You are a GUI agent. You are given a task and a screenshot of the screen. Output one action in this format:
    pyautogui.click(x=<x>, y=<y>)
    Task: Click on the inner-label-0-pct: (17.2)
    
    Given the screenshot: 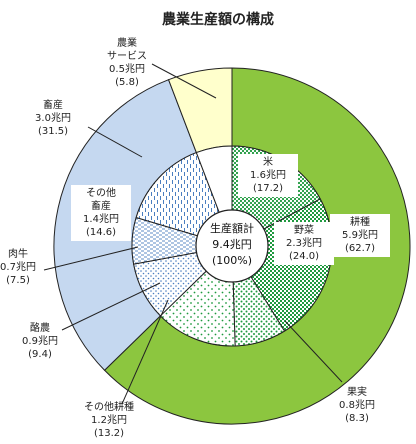 What is the action you would take?
    pyautogui.click(x=268, y=188)
    